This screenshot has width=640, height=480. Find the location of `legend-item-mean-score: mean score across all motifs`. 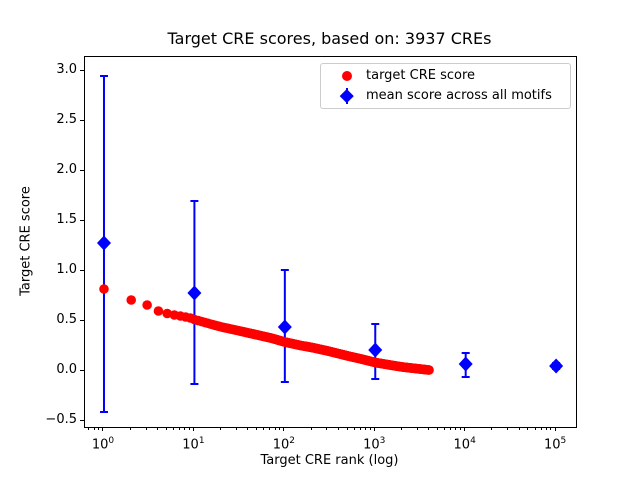

legend-item-mean-score: mean score across all motifs is located at coordinates (445, 96).